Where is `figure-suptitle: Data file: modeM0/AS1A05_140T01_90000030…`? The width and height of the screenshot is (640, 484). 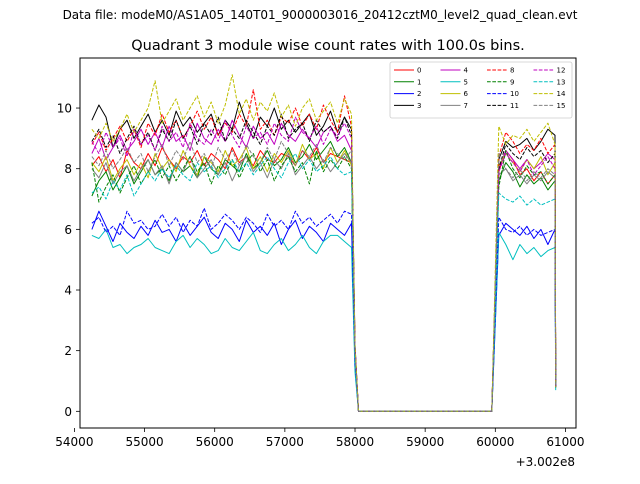
figure-suptitle: Data file: modeM0/AS1A05_140T01_90000030… is located at coordinates (320, 15).